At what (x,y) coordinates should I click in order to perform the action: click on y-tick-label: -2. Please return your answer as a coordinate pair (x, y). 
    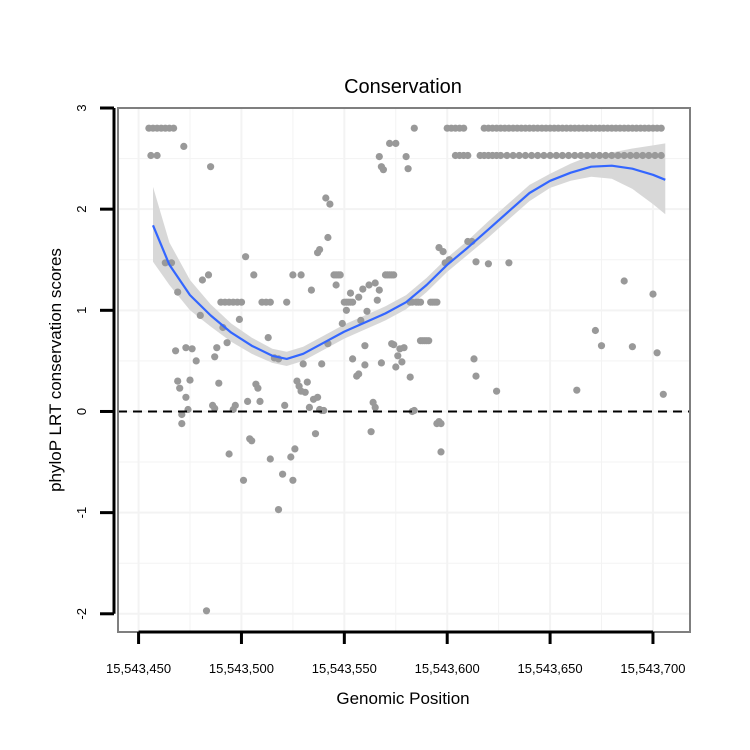
    Looking at the image, I should click on (81, 614).